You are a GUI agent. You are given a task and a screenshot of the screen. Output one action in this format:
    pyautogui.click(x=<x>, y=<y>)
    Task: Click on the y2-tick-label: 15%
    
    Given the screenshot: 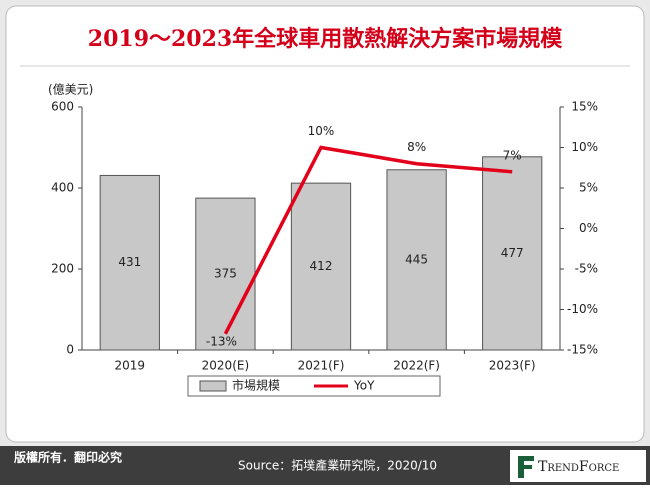 What is the action you would take?
    pyautogui.click(x=584, y=107)
    